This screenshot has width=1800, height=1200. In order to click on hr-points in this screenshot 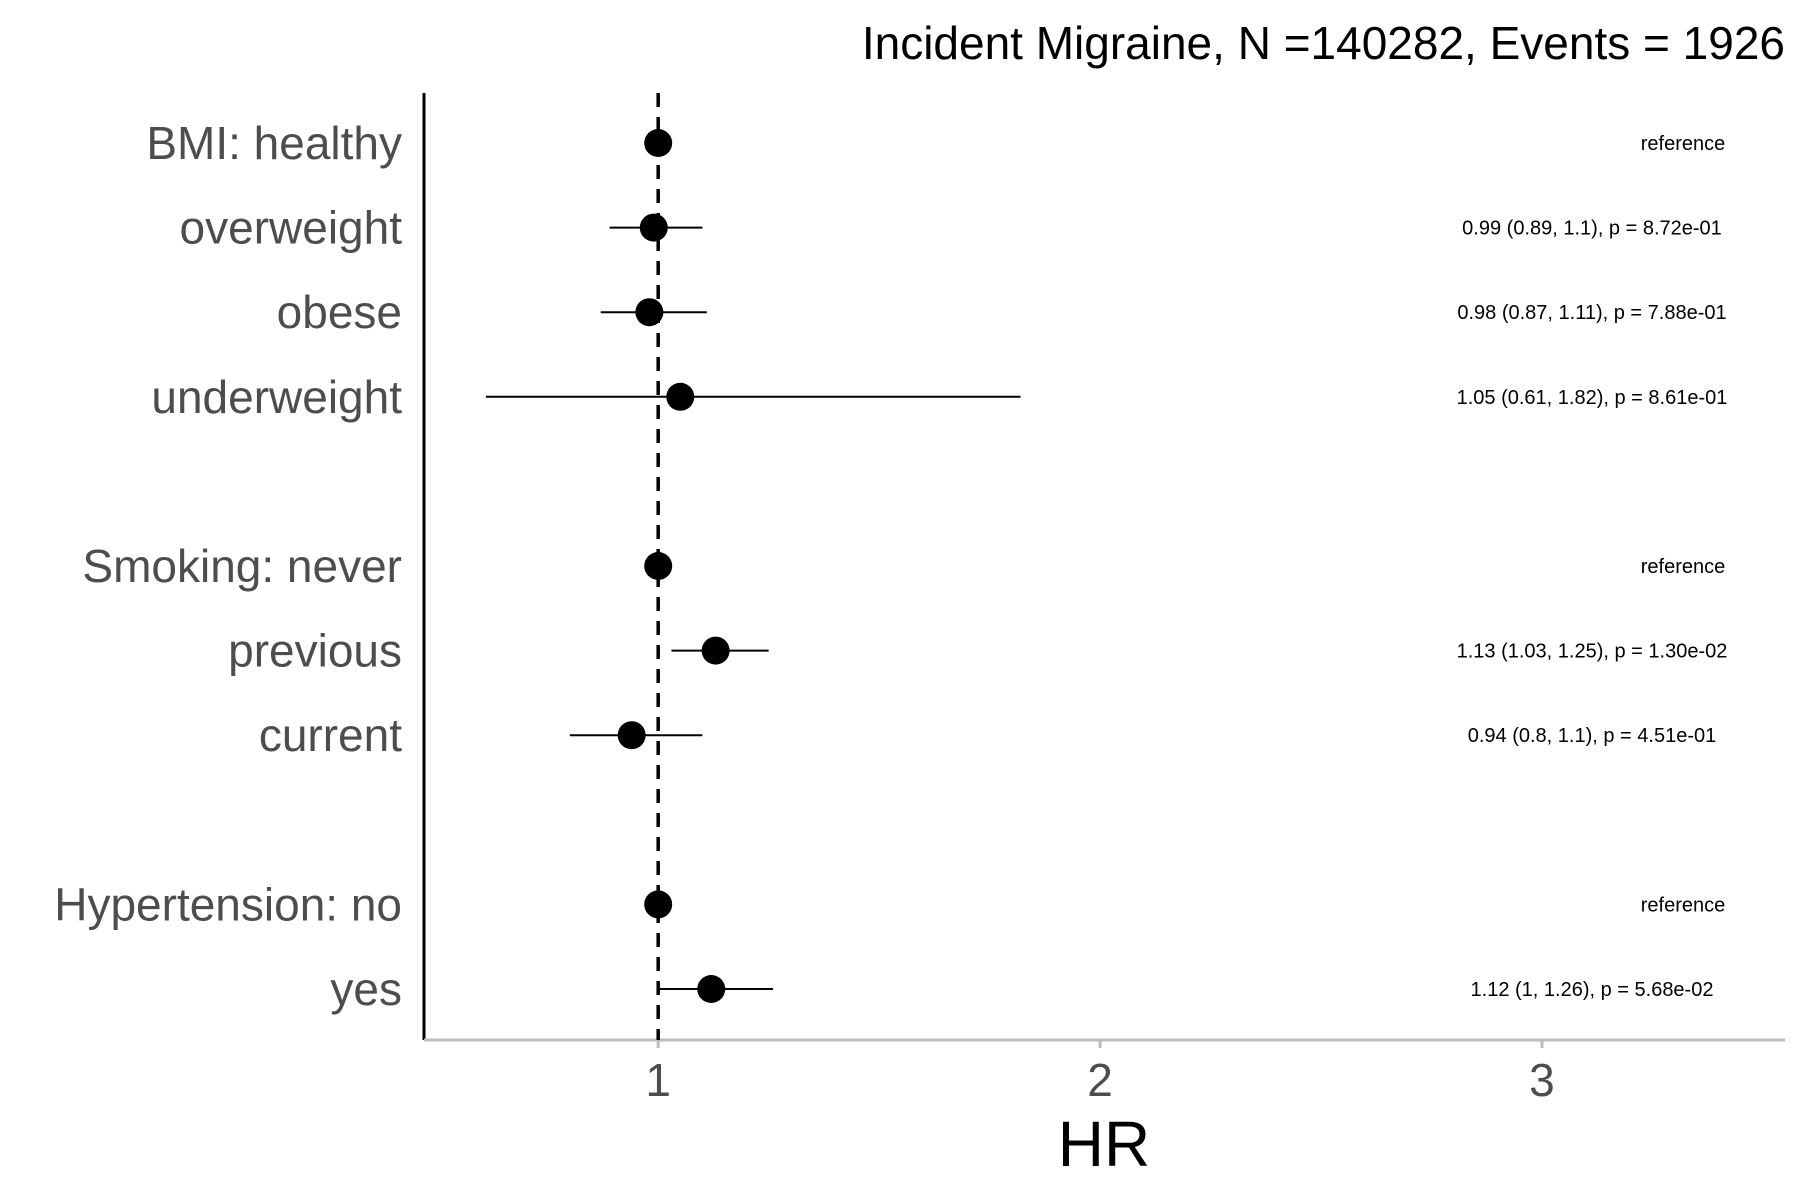, I will do `click(673, 566)`.